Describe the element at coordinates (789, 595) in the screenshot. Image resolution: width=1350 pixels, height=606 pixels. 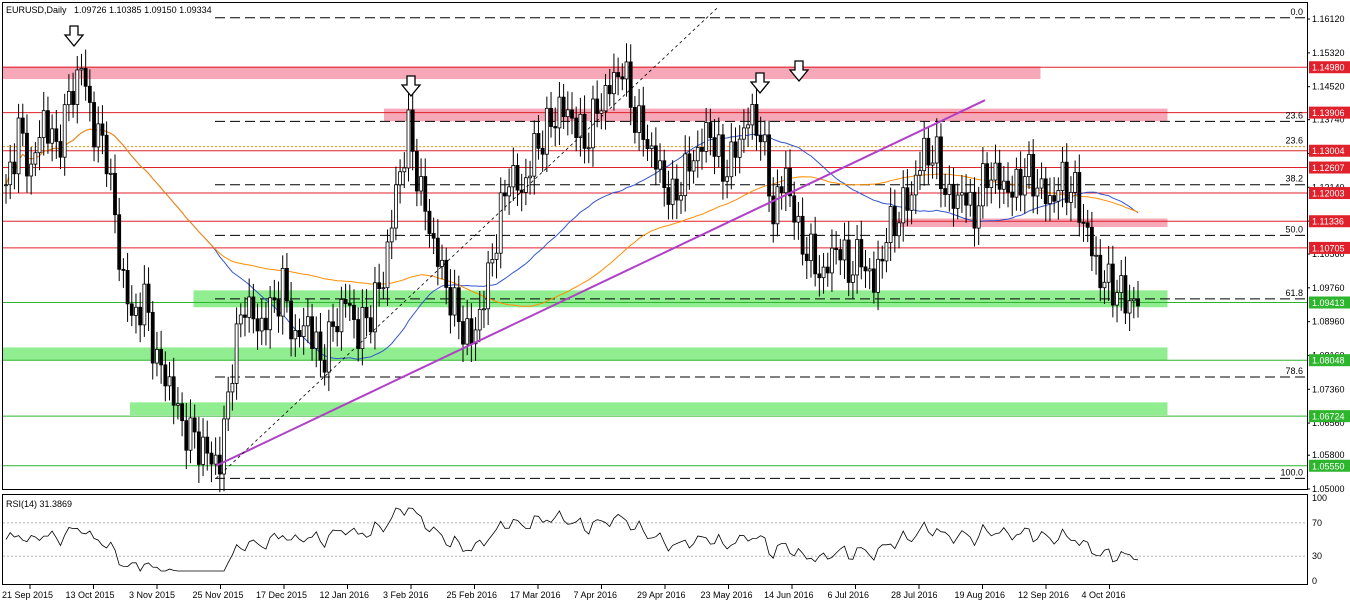
I see `time-tick-label: 14 Jun 2016` at that location.